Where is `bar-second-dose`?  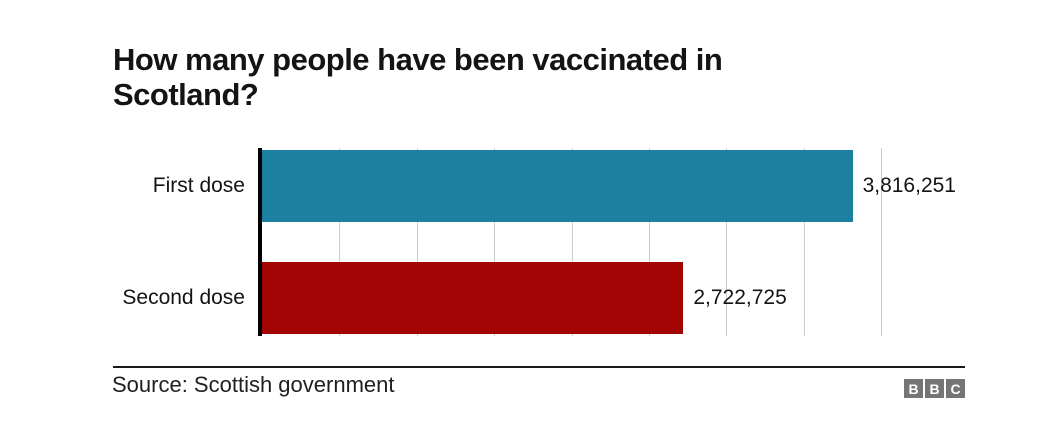
bar-second-dose is located at coordinates (473, 298).